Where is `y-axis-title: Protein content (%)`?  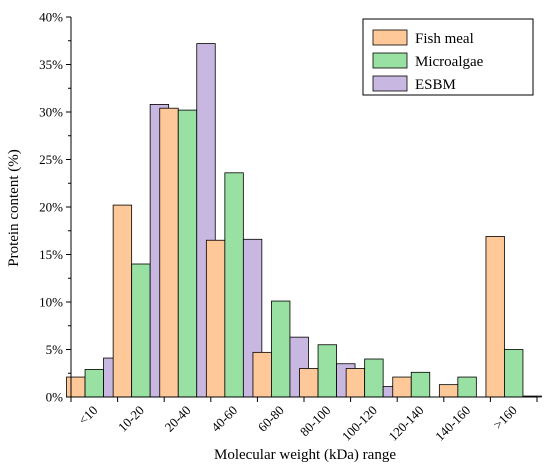 y-axis-title: Protein content (%) is located at coordinates (14, 207).